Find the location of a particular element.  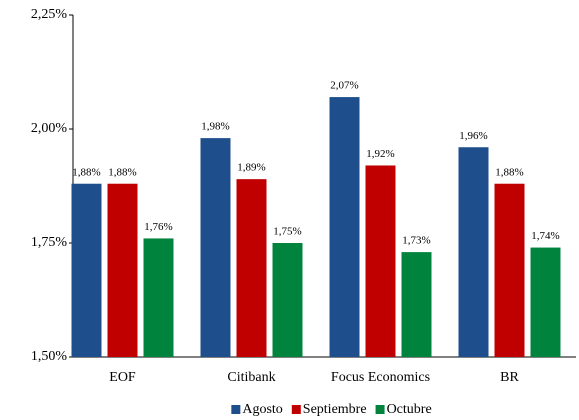

y-tick-label: 1,75% is located at coordinates (49, 242).